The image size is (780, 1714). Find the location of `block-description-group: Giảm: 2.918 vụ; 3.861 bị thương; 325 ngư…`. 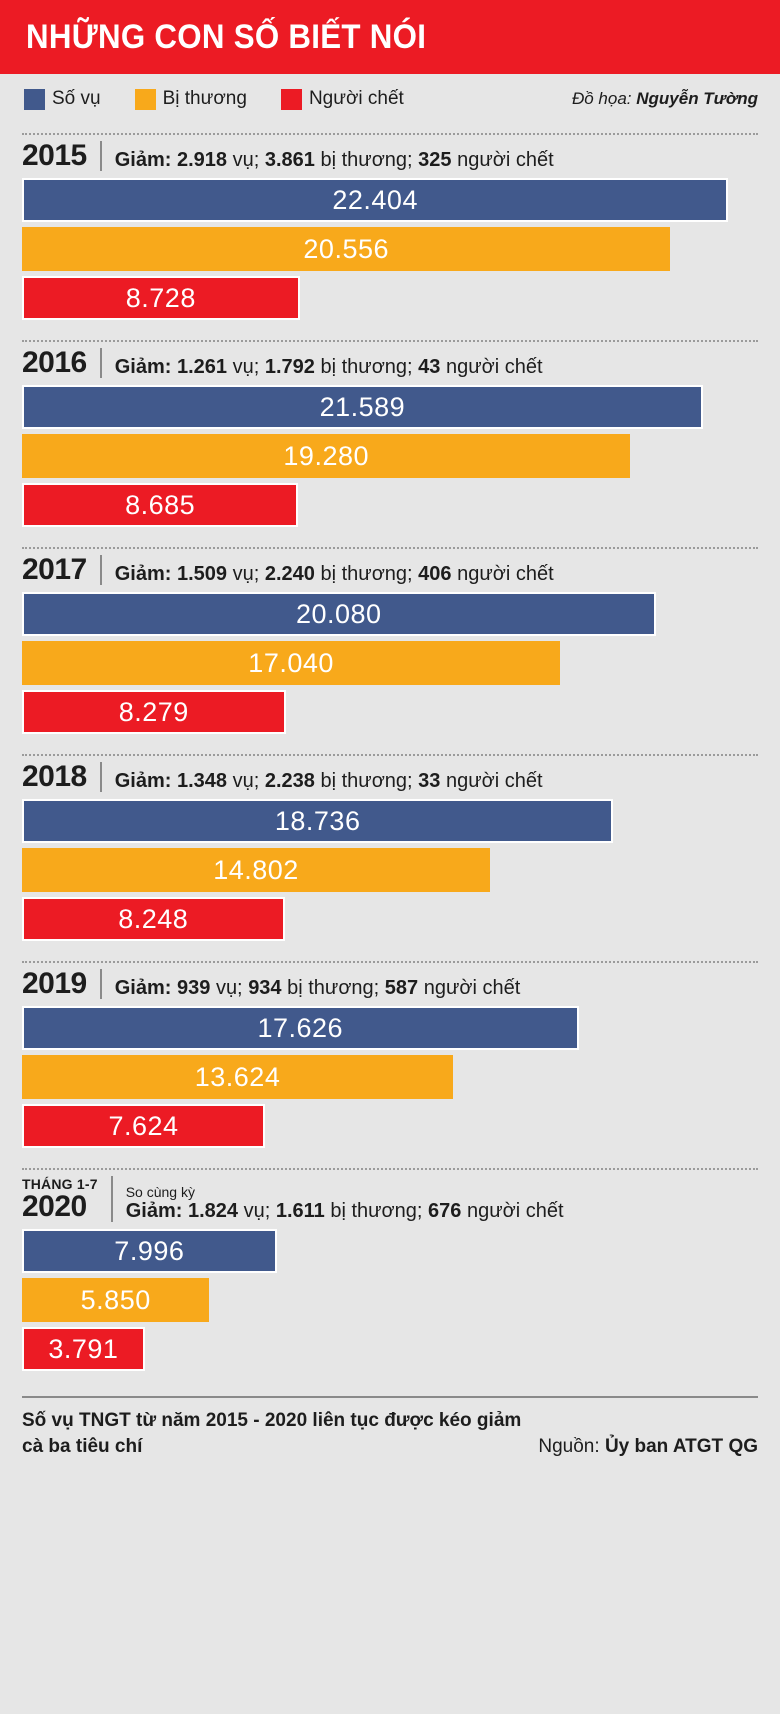

block-description-group: Giảm: 2.918 vụ; 3.861 bị thương; 325 ngư… is located at coordinates (334, 160).